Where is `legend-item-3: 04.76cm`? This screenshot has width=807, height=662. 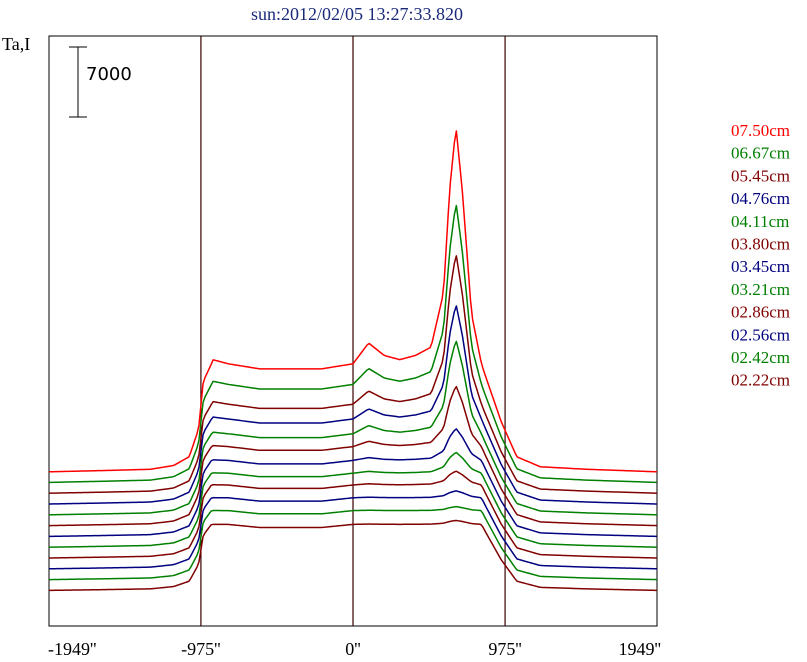 legend-item-3: 04.76cm is located at coordinates (760, 198).